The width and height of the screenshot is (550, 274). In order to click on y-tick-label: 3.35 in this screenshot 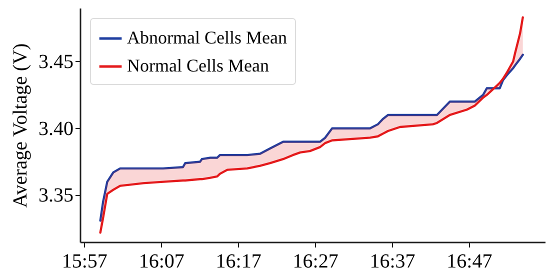, I will do `click(56, 195)`.